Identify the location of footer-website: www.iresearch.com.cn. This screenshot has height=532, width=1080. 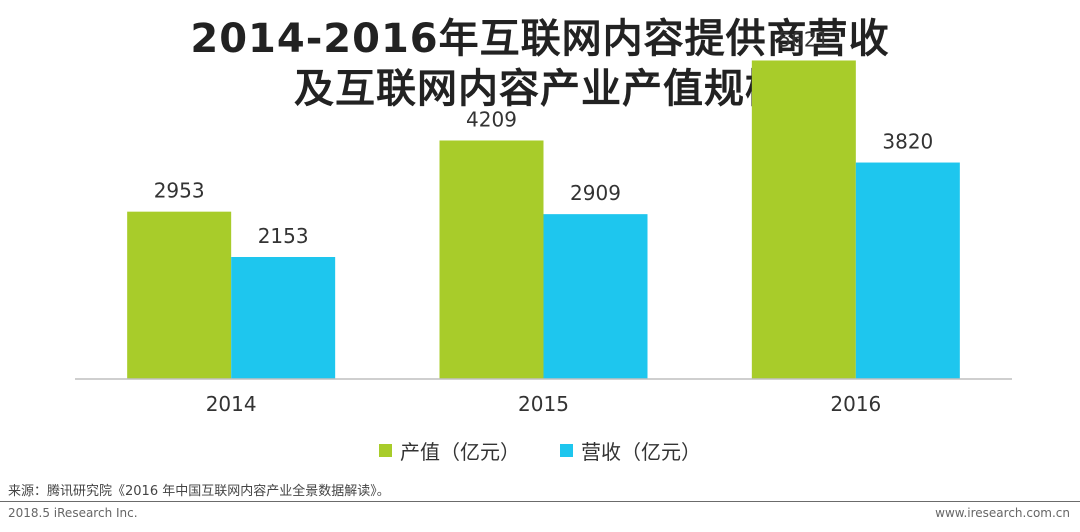
(1002, 513).